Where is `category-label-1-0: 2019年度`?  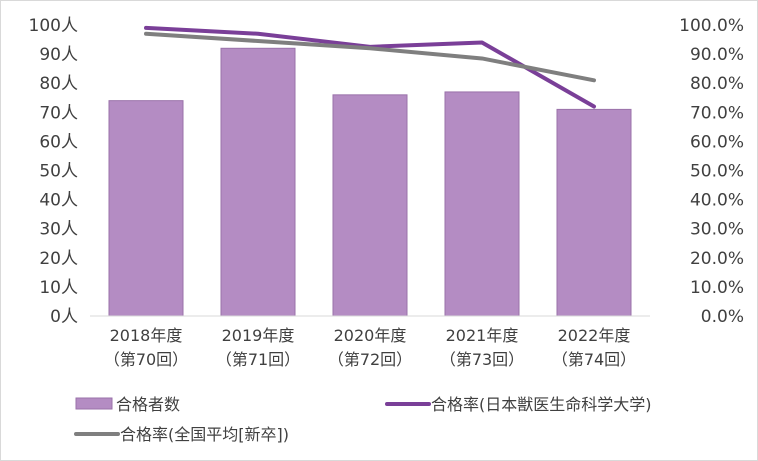
category-label-1-0: 2019年度 is located at coordinates (258, 335).